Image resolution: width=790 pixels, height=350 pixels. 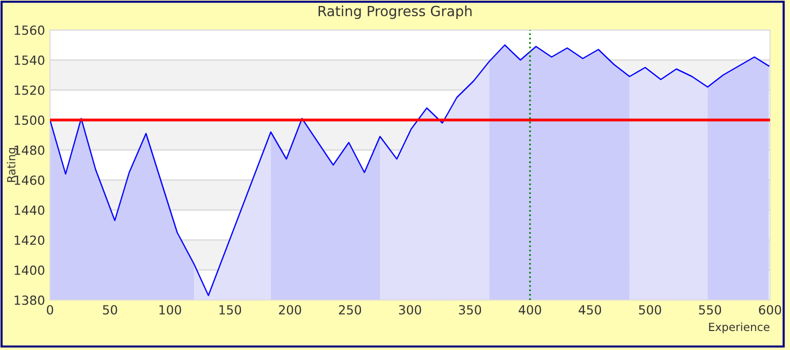 I want to click on y-tick-label: 1560, so click(x=29, y=30).